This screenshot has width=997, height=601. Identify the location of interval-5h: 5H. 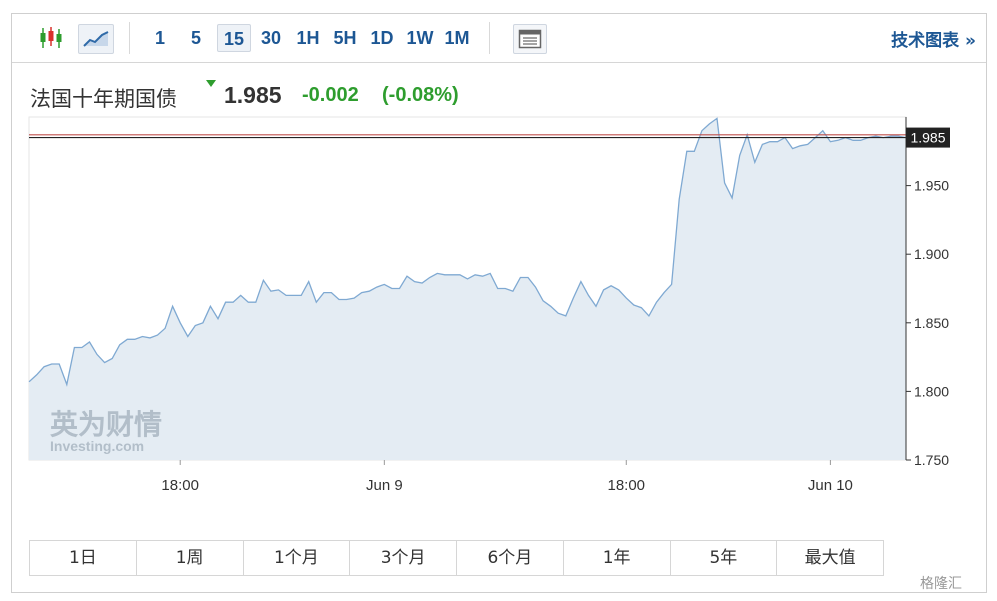
(345, 38).